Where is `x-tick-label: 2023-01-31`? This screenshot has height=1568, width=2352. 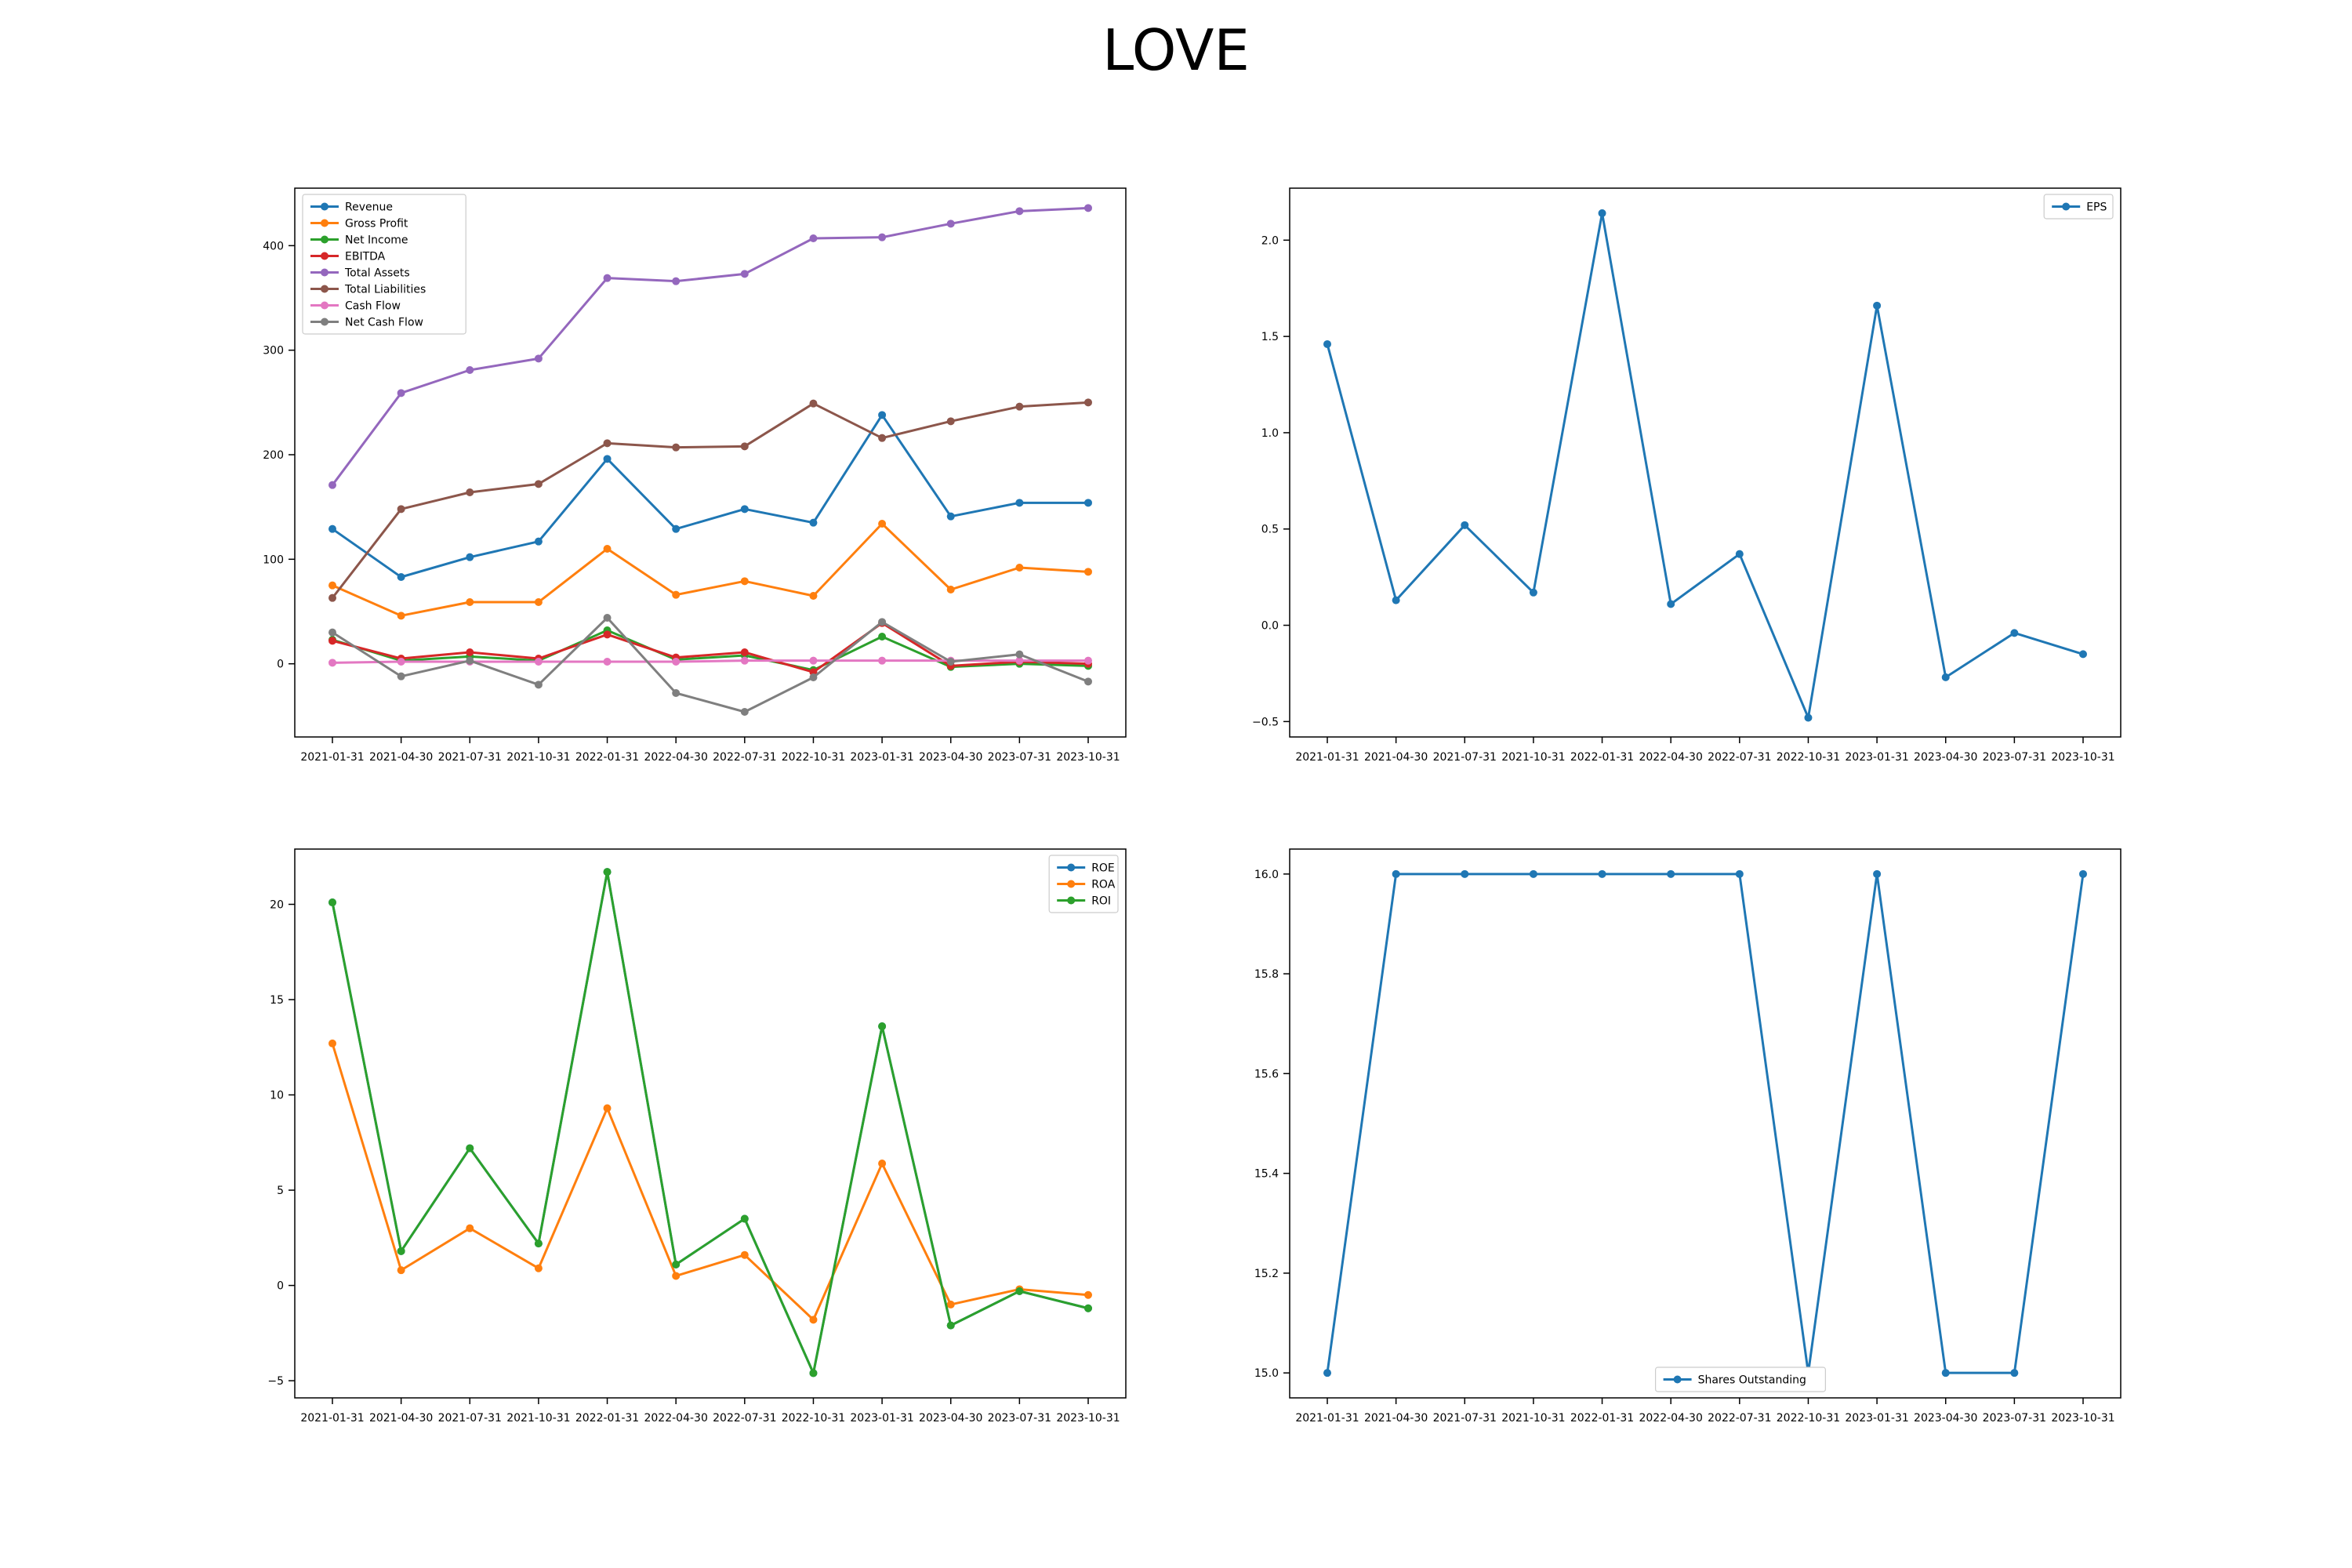 x-tick-label: 2023-01-31 is located at coordinates (1876, 757).